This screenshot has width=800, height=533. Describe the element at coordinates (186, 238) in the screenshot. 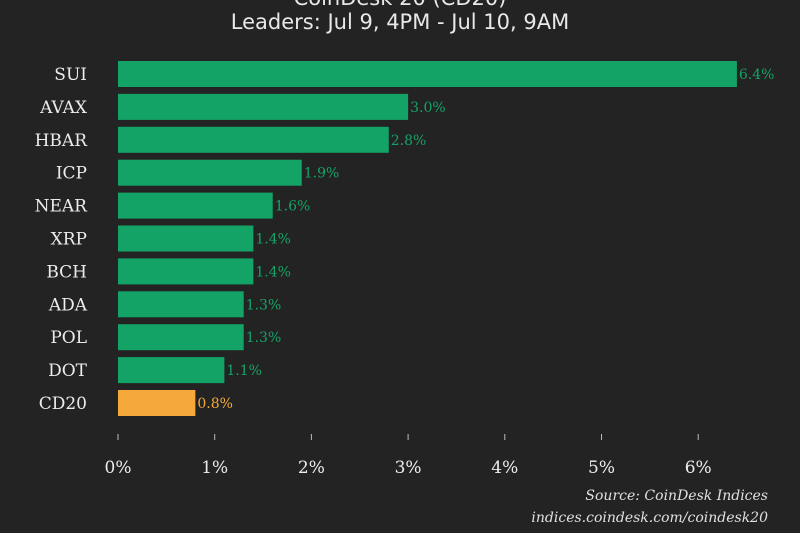

I see `bar-xrp` at that location.